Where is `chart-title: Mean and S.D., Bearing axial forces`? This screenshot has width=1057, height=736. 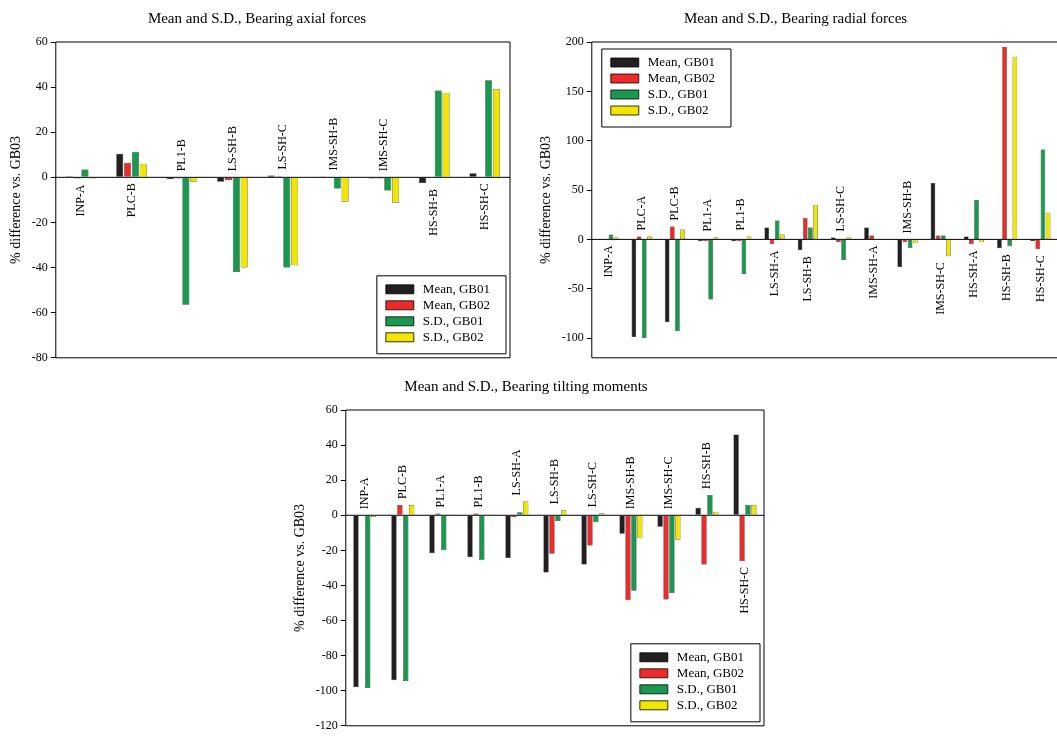
chart-title: Mean and S.D., Bearing axial forces is located at coordinates (257, 17).